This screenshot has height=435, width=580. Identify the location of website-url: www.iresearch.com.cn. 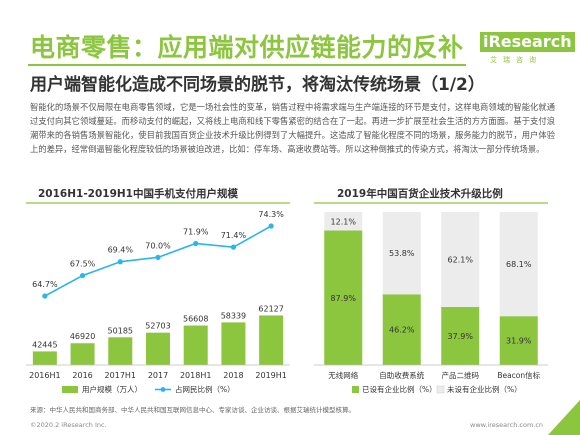
(507, 425).